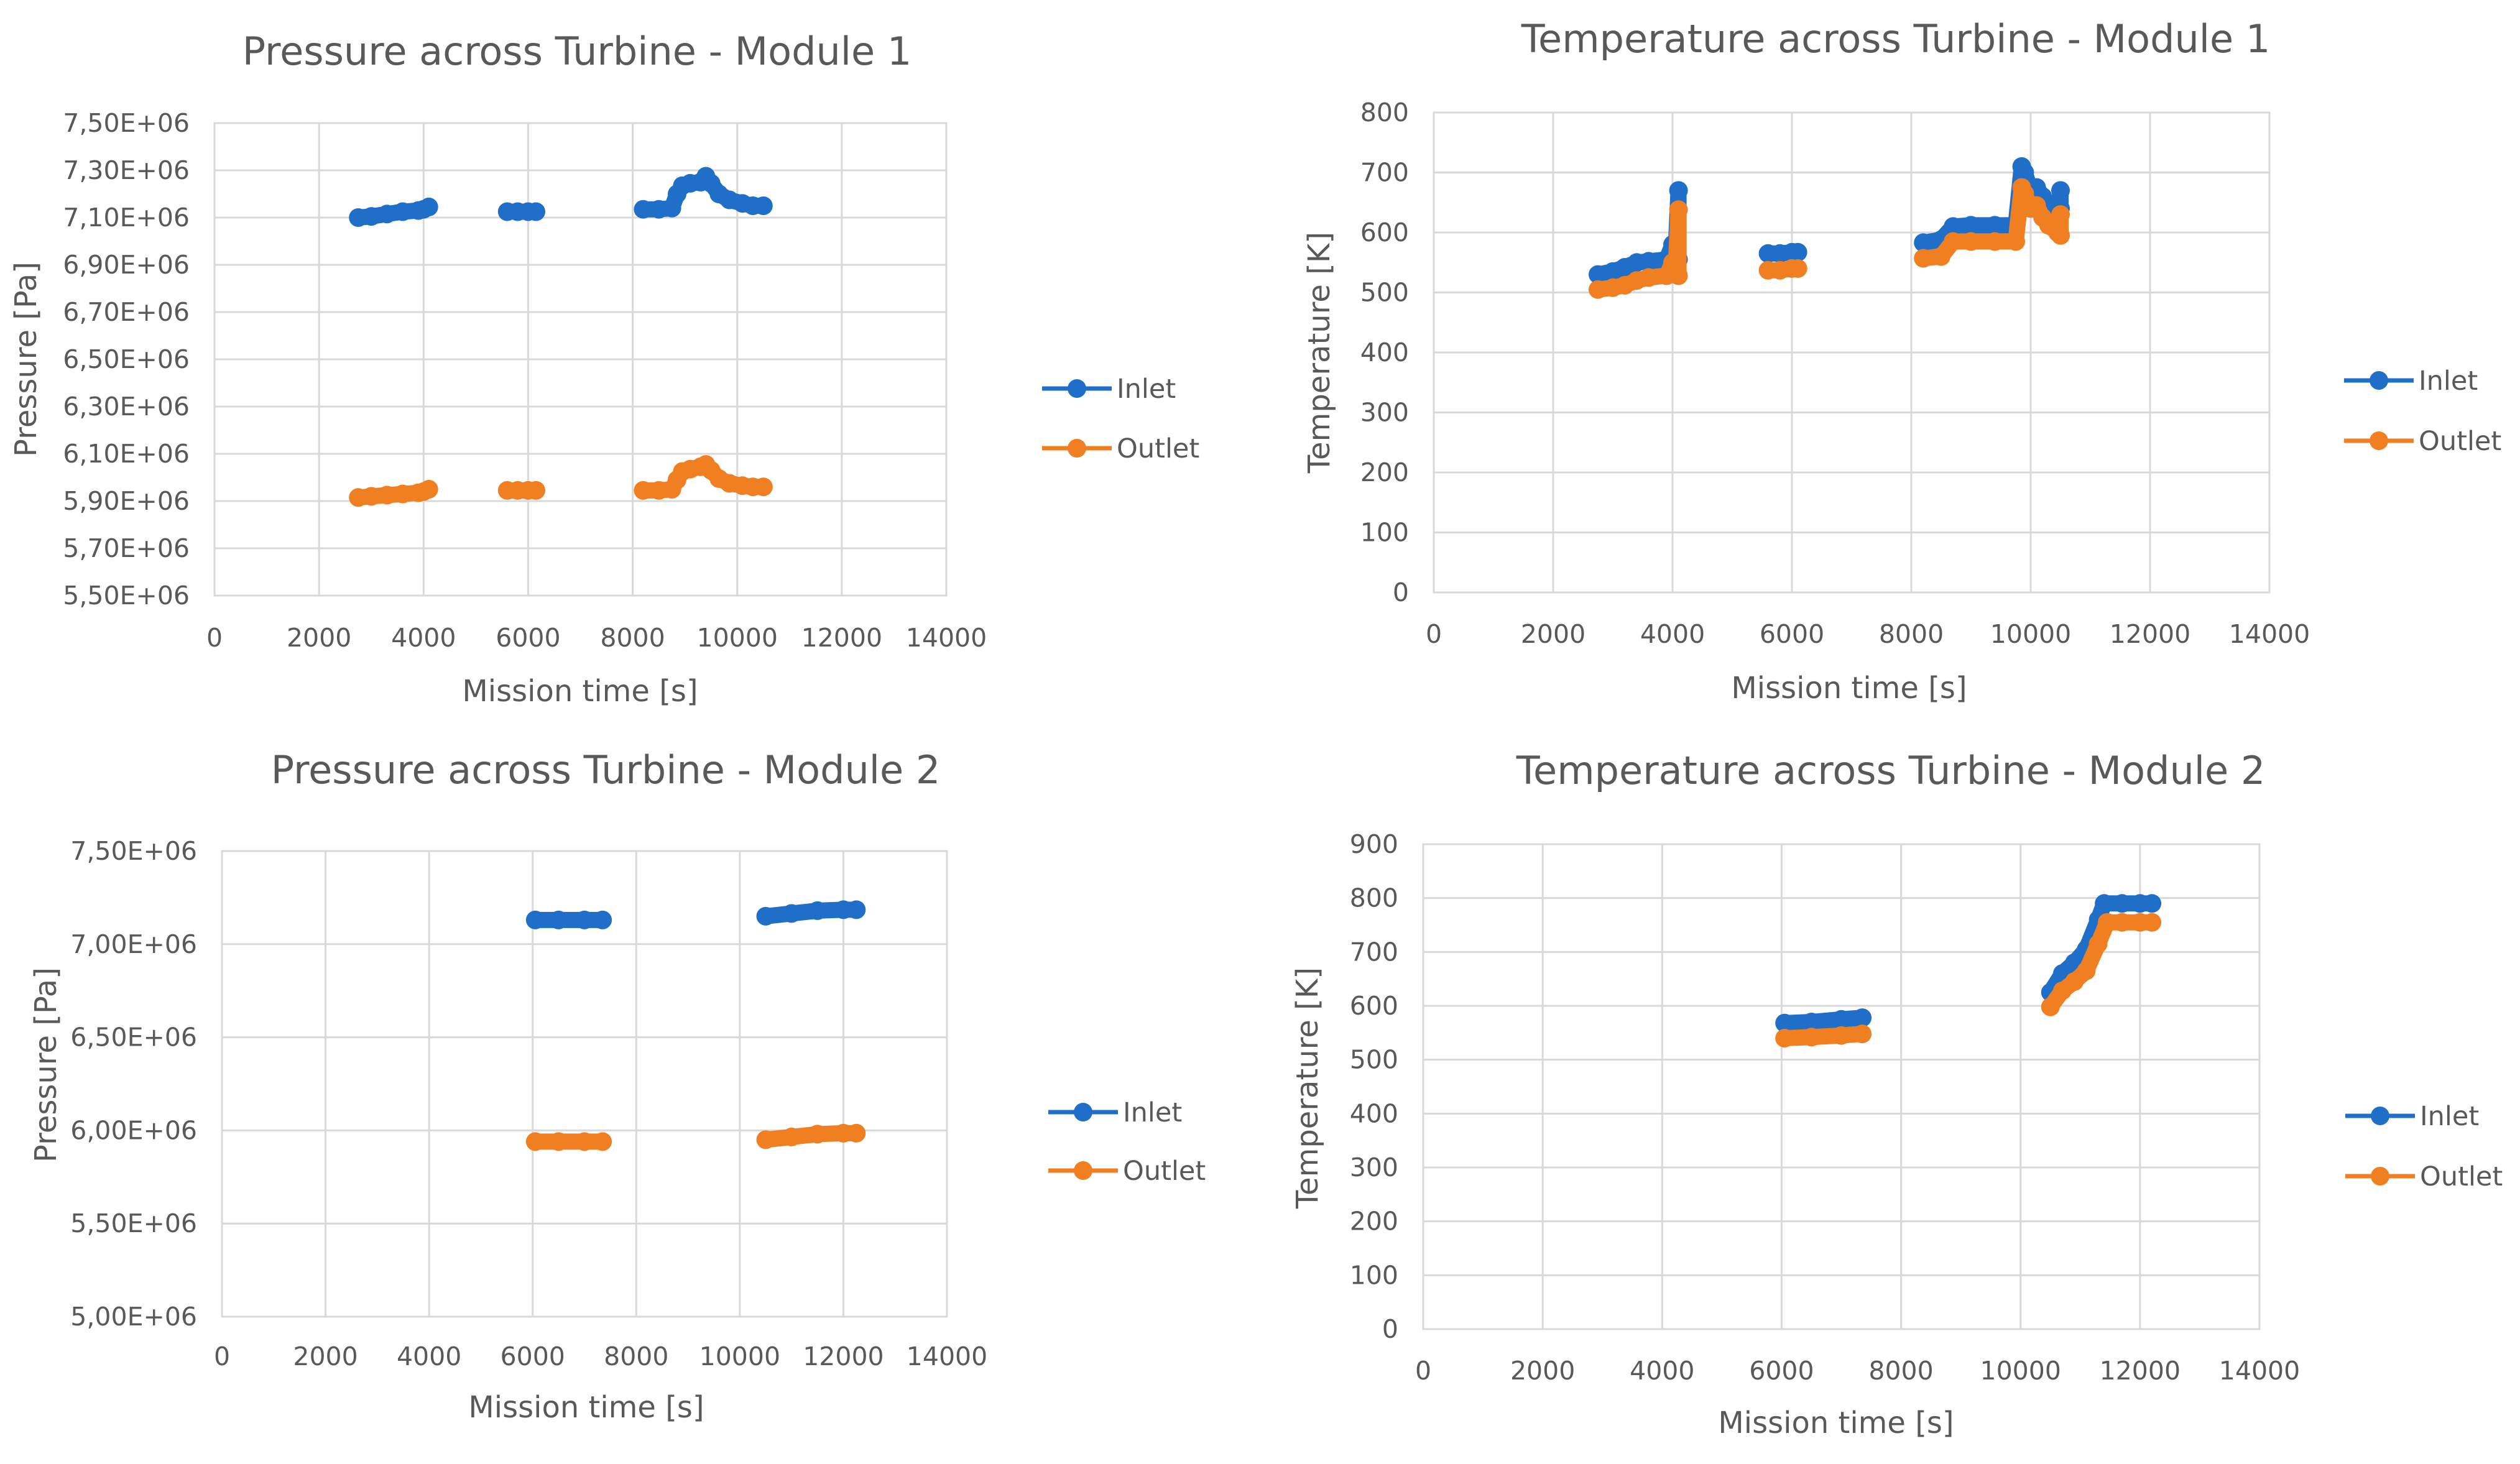 This screenshot has height=1464, width=2520. Describe the element at coordinates (636, 1356) in the screenshot. I see `x-tick-label: 8000` at that location.